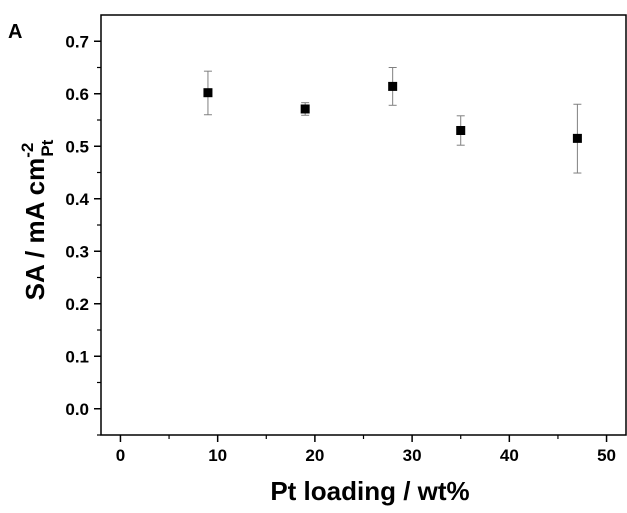 Image resolution: width=627 pixels, height=513 pixels. Describe the element at coordinates (77, 304) in the screenshot. I see `y-tick-label: 0.2` at that location.